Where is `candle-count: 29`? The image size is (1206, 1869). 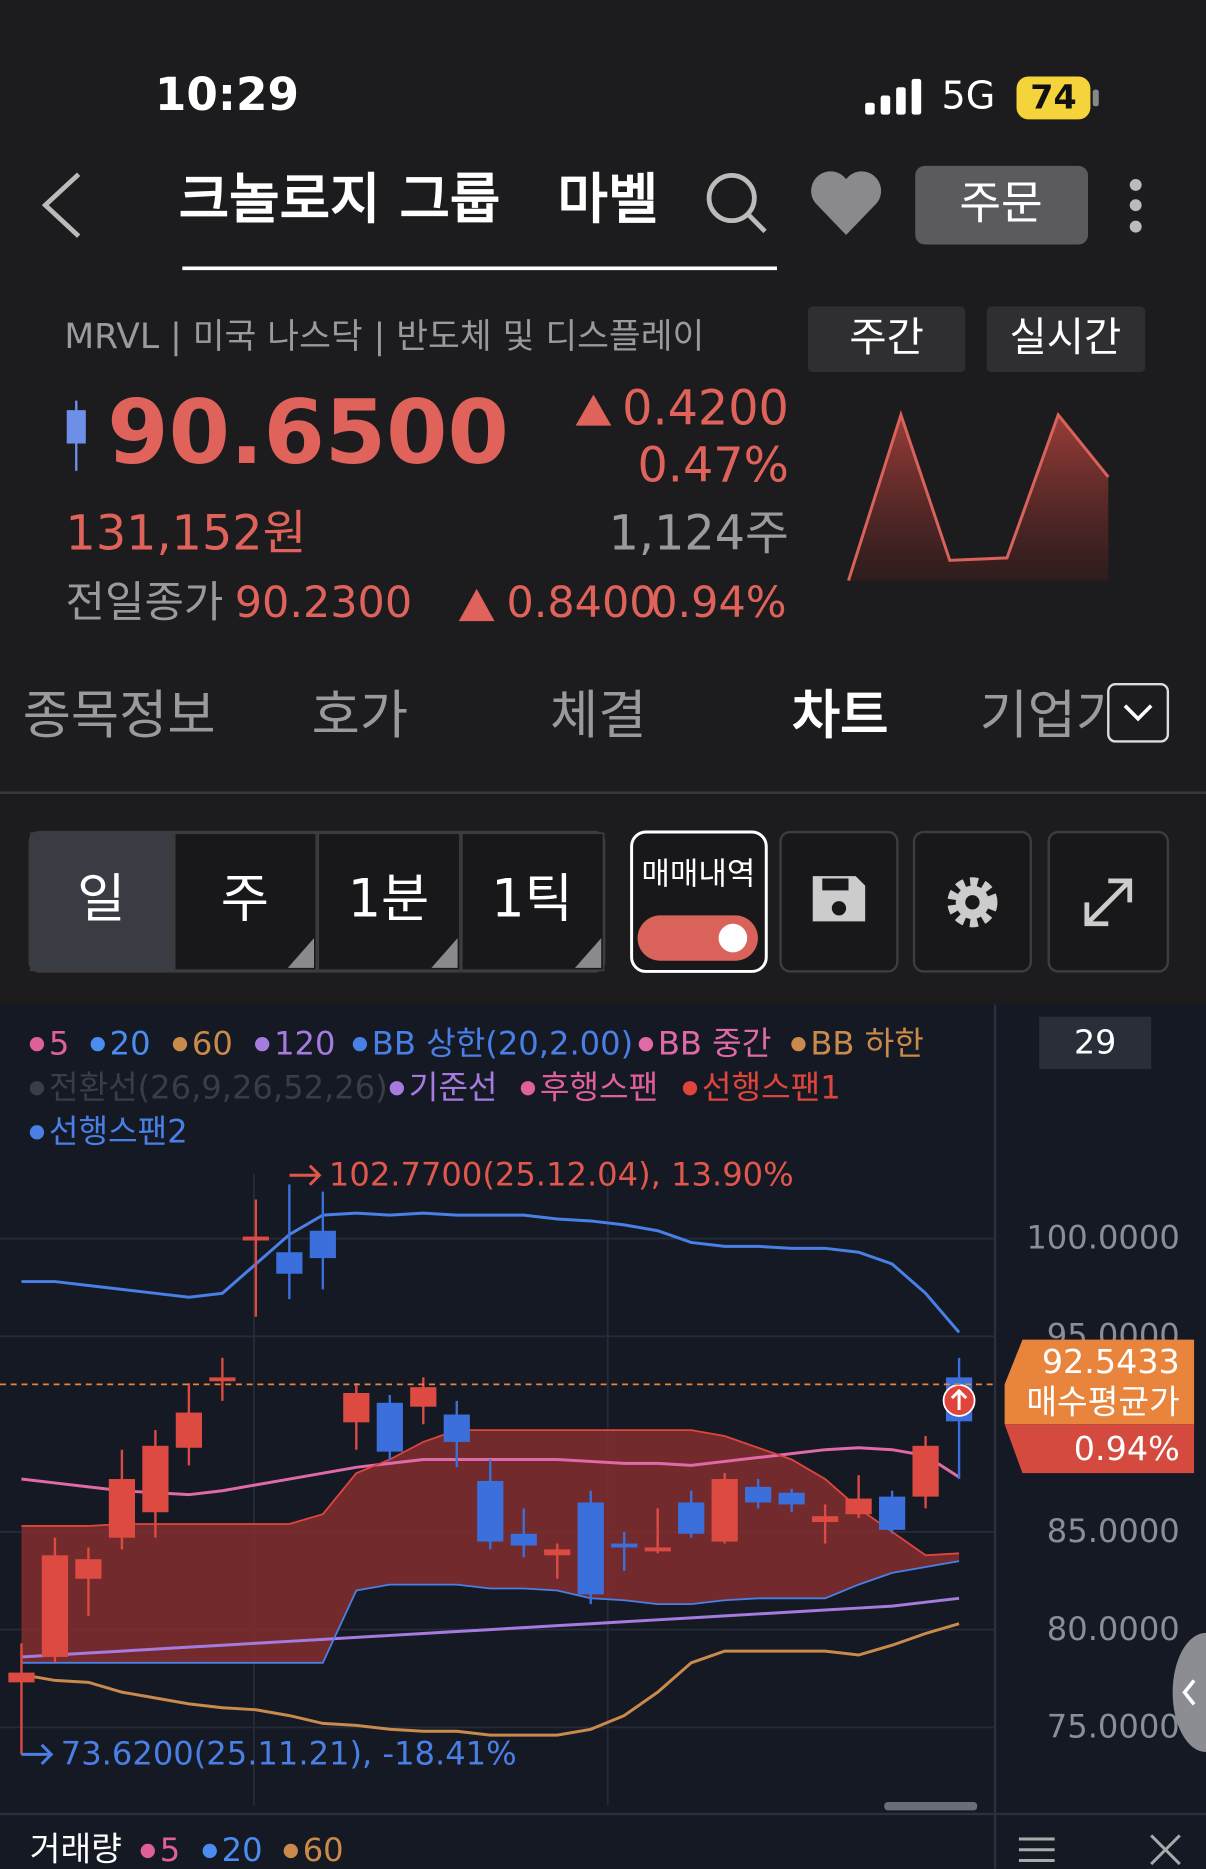
candle-count: 29 is located at coordinates (1095, 1042).